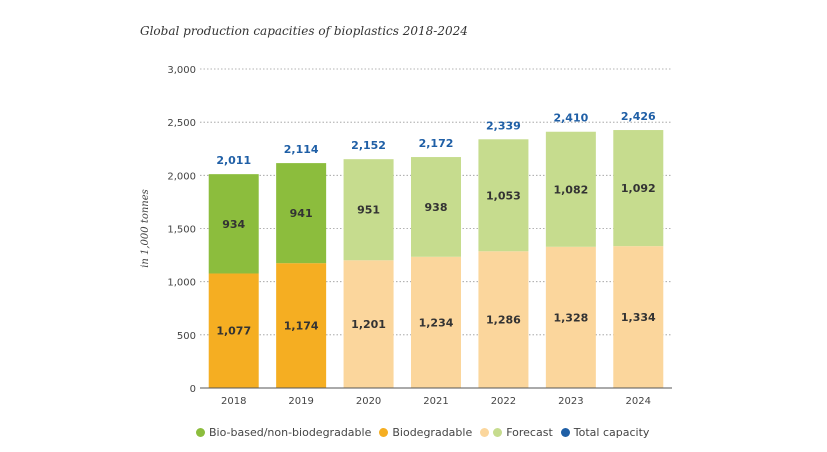 Image resolution: width=827 pixels, height=452 pixels. Describe the element at coordinates (301, 149) in the screenshot. I see `total-label: 2,114` at that location.